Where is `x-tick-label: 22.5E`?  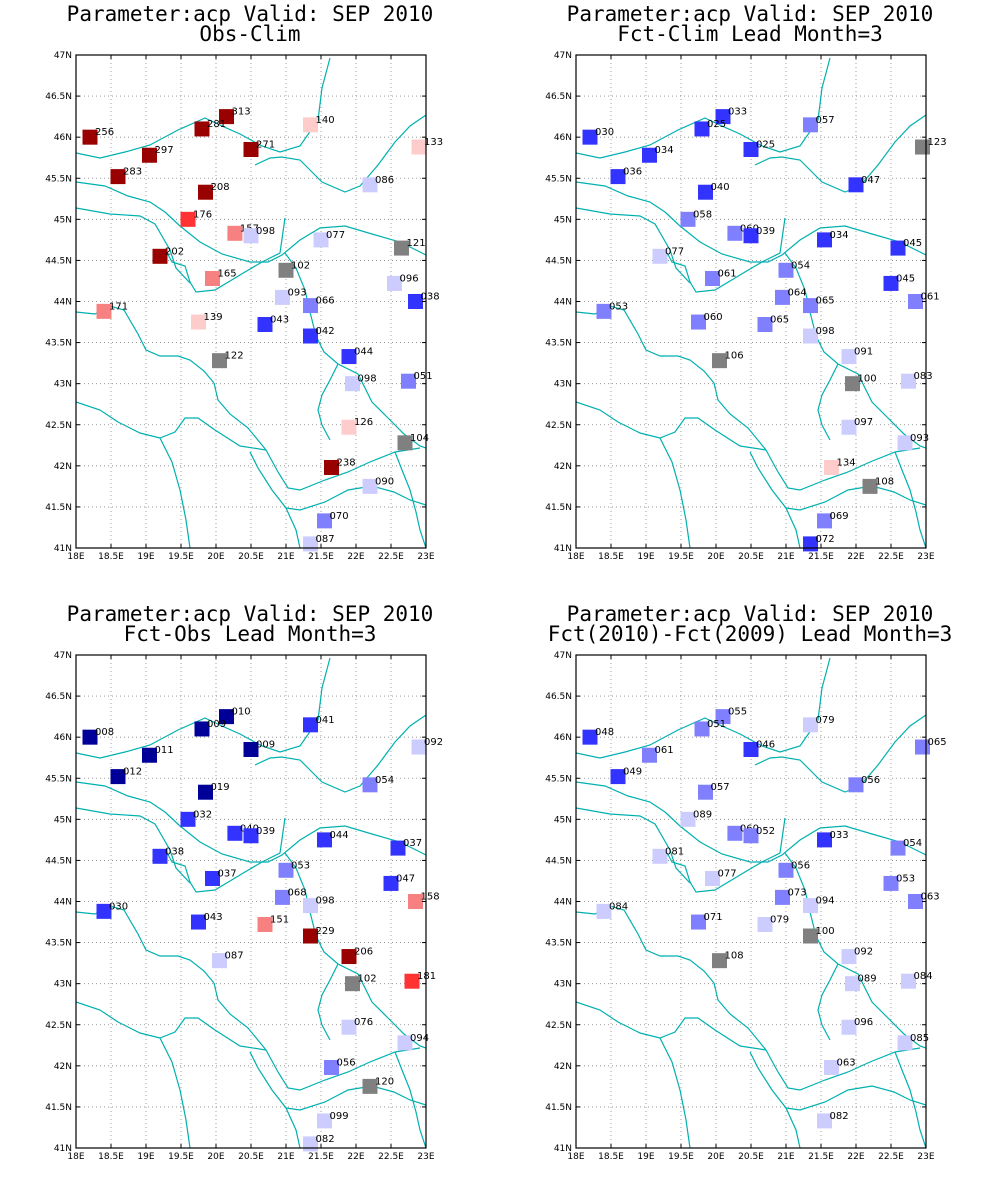
x-tick-label: 22.5E is located at coordinates (391, 1157).